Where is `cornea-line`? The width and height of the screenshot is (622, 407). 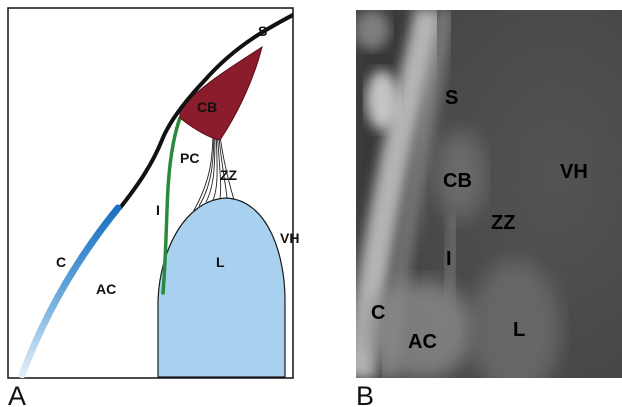 cornea-line is located at coordinates (70, 291).